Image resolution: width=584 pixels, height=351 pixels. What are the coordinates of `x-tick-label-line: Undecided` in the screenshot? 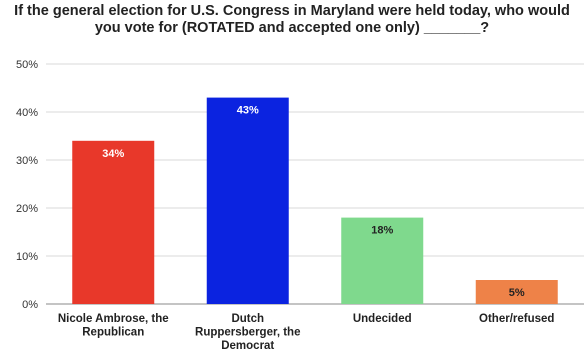 It's located at (382, 319).